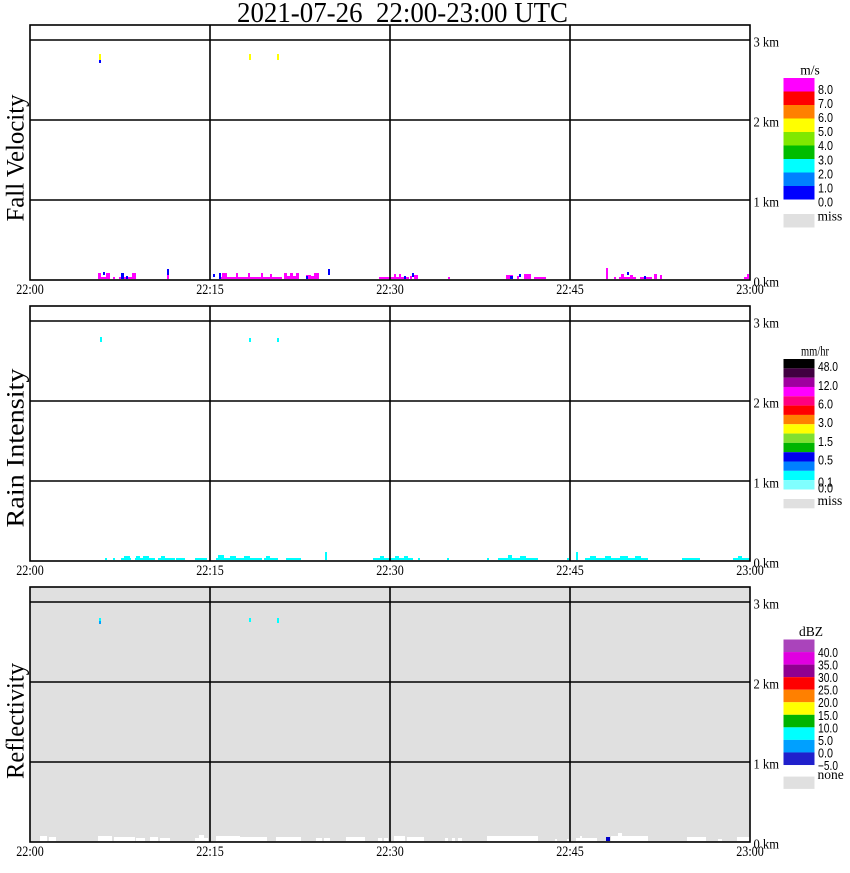 The width and height of the screenshot is (850, 873). I want to click on svg-text: dBZ, so click(811, 631).